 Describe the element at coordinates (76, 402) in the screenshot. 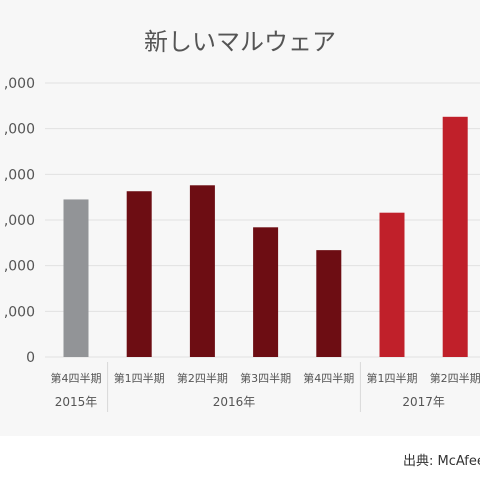

I see `year-label: 2015年` at that location.